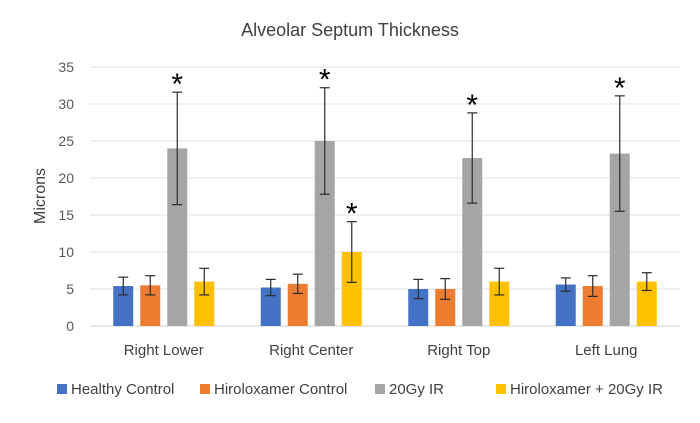 This screenshot has height=423, width=700. Describe the element at coordinates (70, 326) in the screenshot. I see `y-tick-label: 0` at that location.